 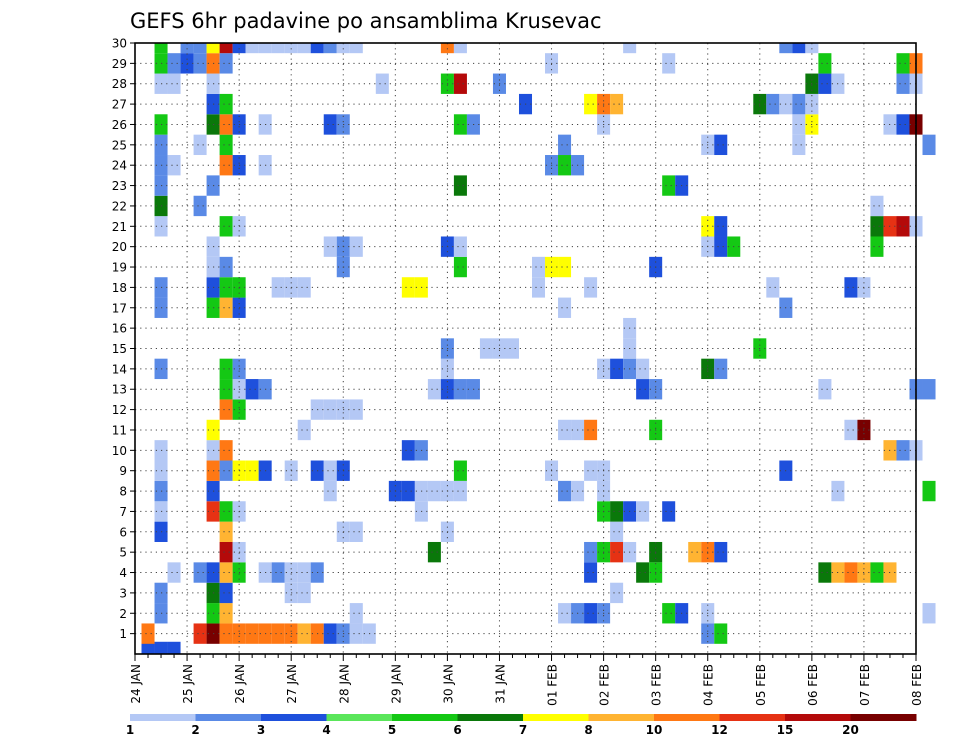 I want to click on y-tick-label: 16, so click(x=119, y=329).